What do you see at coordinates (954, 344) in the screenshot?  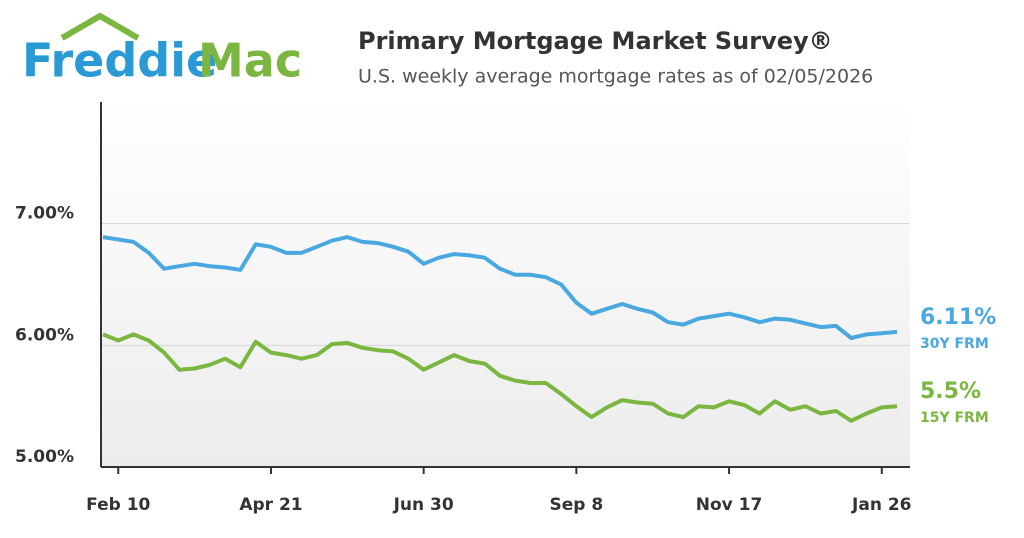 I see `legend-label: 30Y FRM` at bounding box center [954, 344].